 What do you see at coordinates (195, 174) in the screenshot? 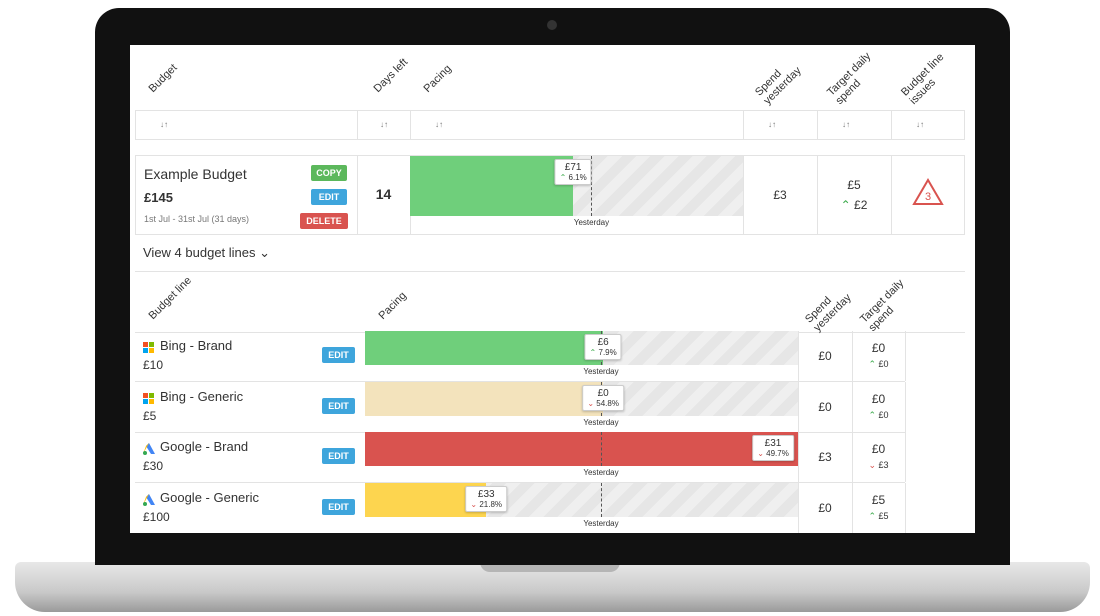
I see `budget-name: Example Budget` at bounding box center [195, 174].